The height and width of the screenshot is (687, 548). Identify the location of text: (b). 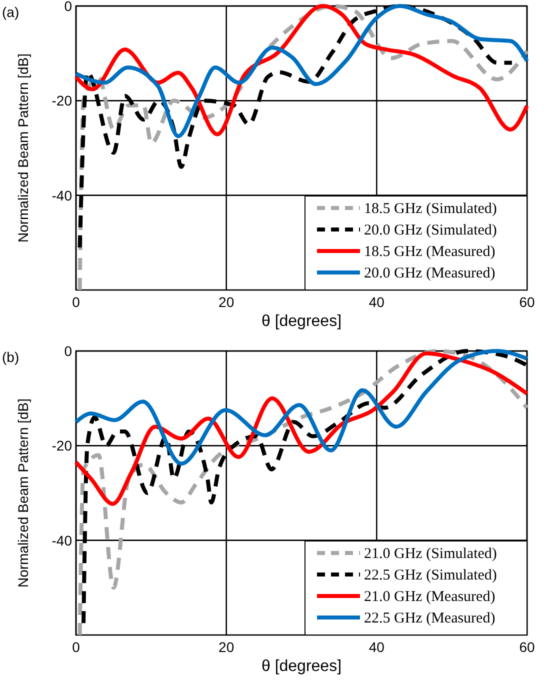
(11, 357).